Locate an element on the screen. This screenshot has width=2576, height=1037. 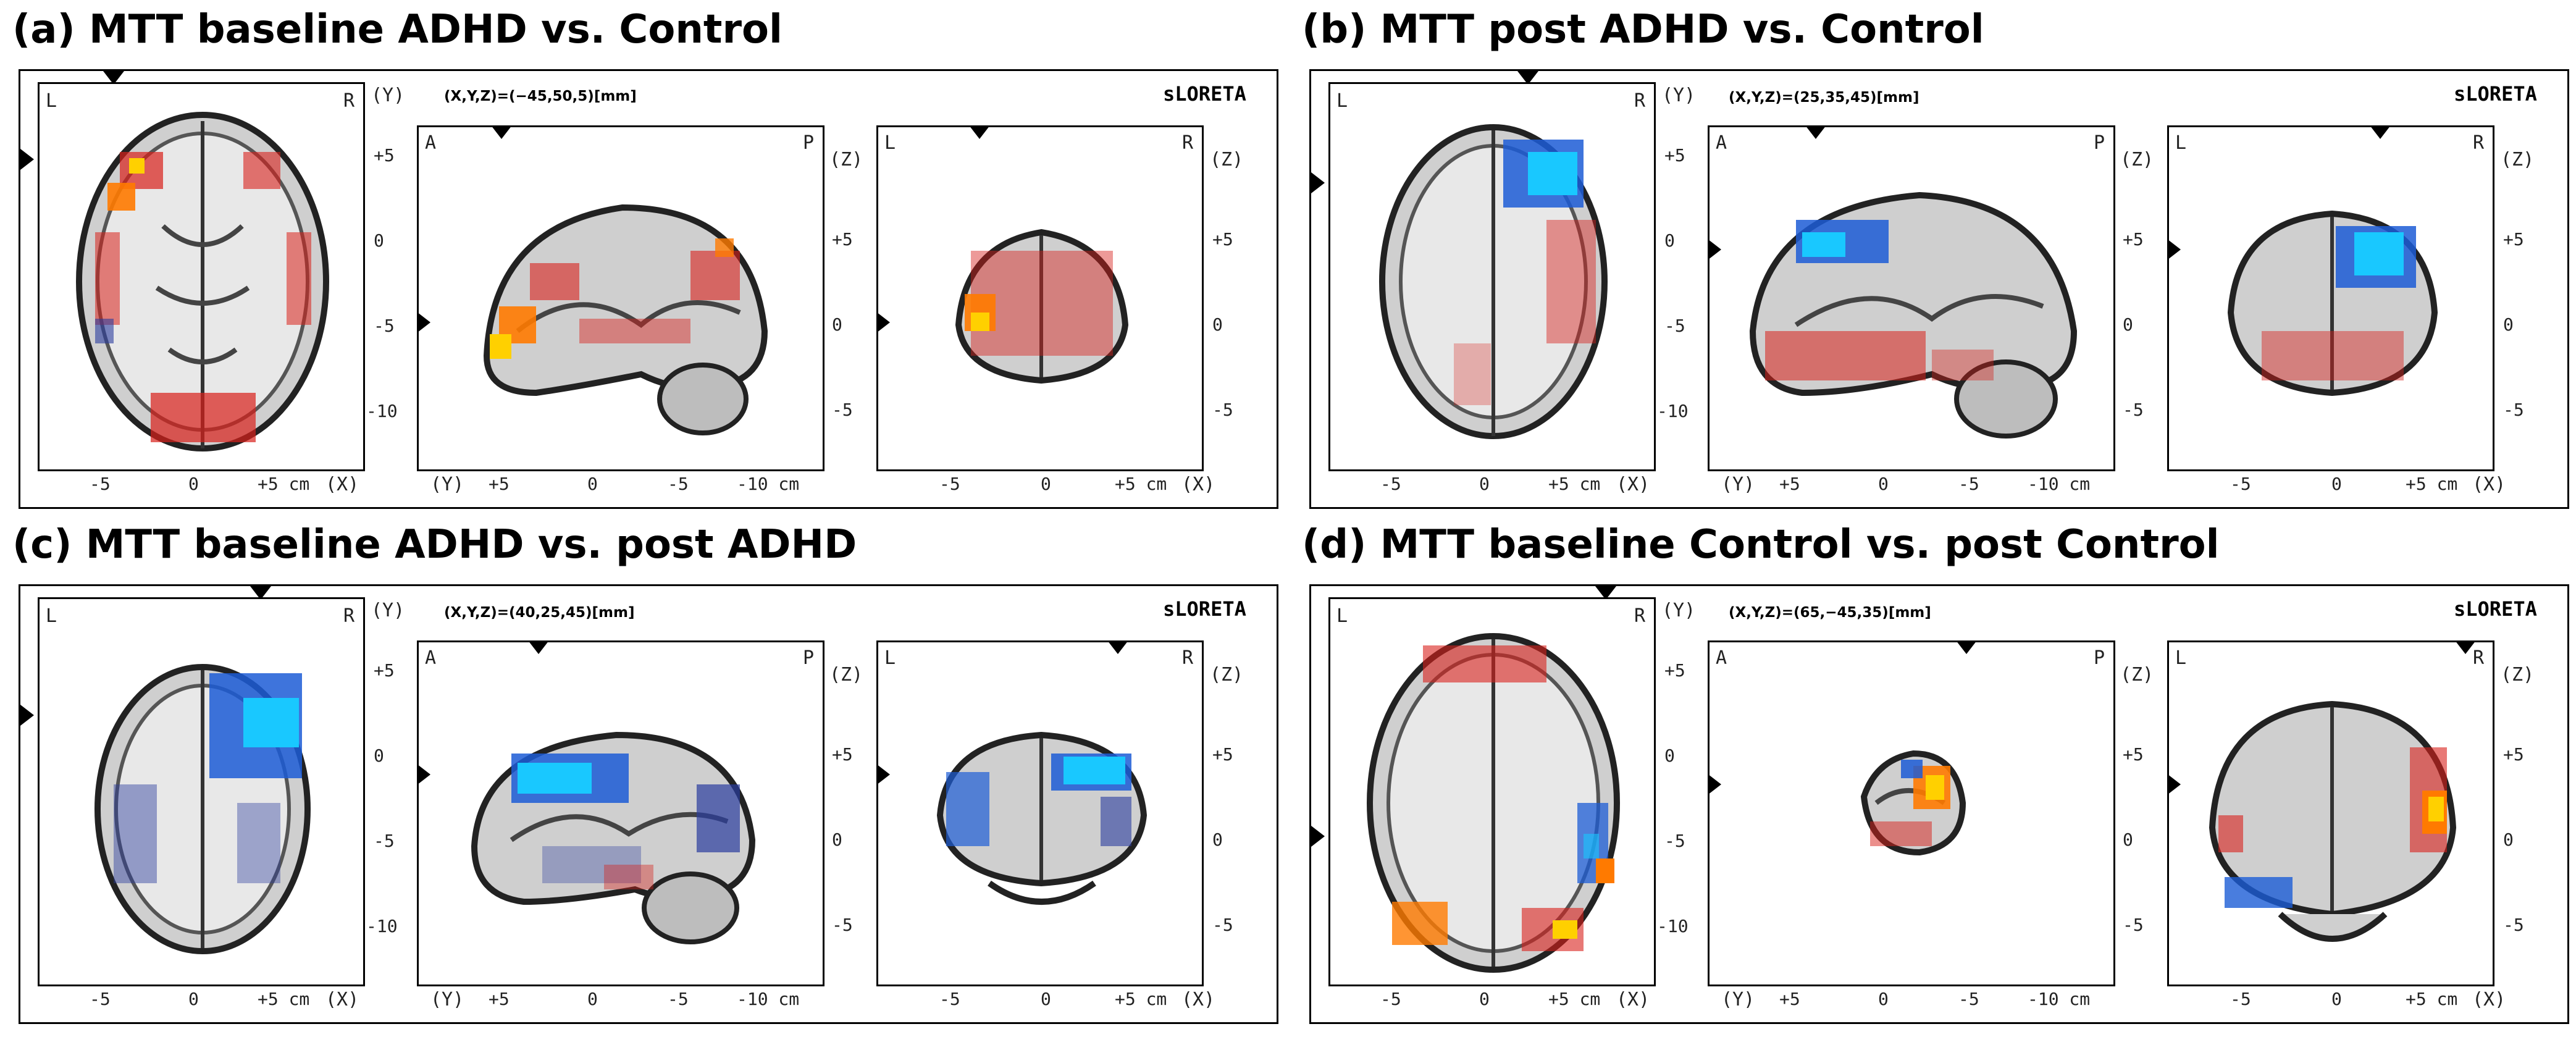
panel-b-axial-brain is located at coordinates (1494, 282).